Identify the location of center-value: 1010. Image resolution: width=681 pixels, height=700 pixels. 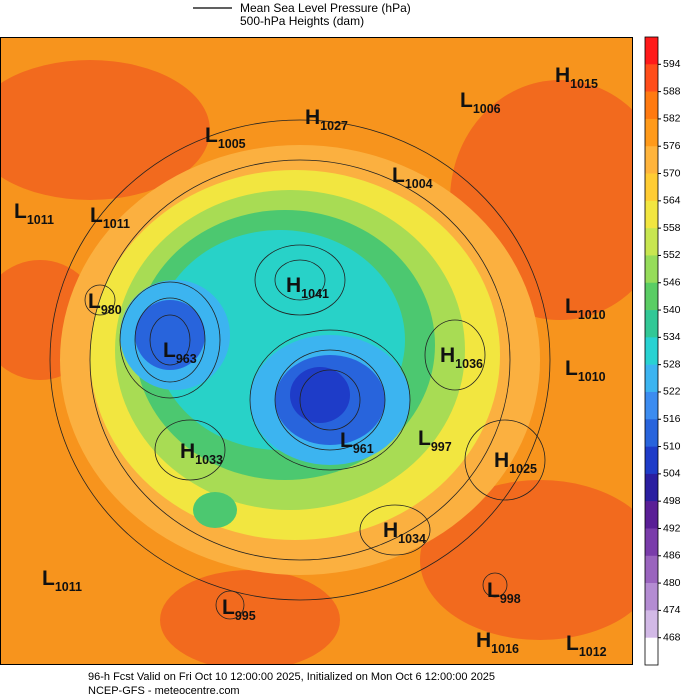
(592, 315).